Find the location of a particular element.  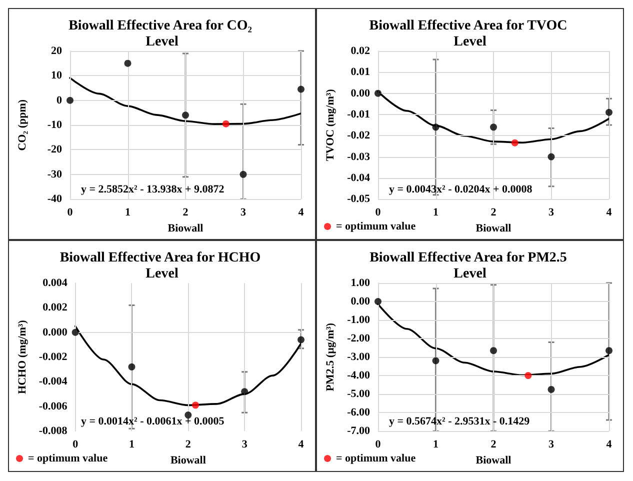

line-series is located at coordinates (185, 101).